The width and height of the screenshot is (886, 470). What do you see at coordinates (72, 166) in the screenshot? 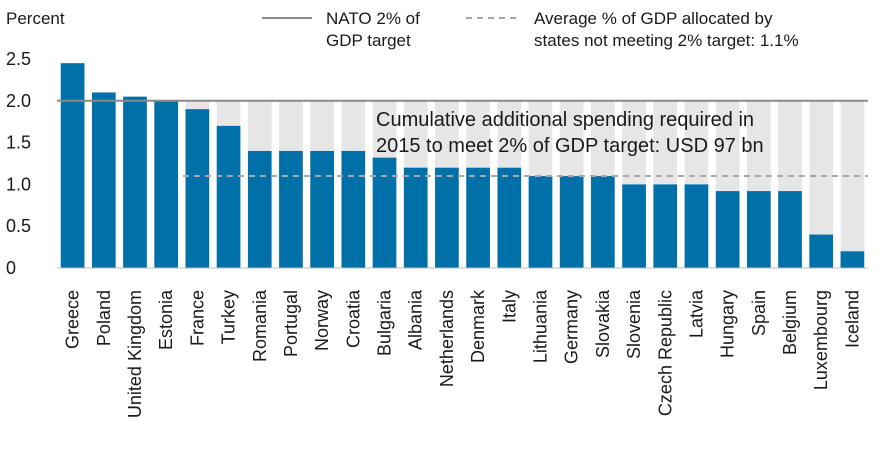
I see `bar-greece` at bounding box center [72, 166].